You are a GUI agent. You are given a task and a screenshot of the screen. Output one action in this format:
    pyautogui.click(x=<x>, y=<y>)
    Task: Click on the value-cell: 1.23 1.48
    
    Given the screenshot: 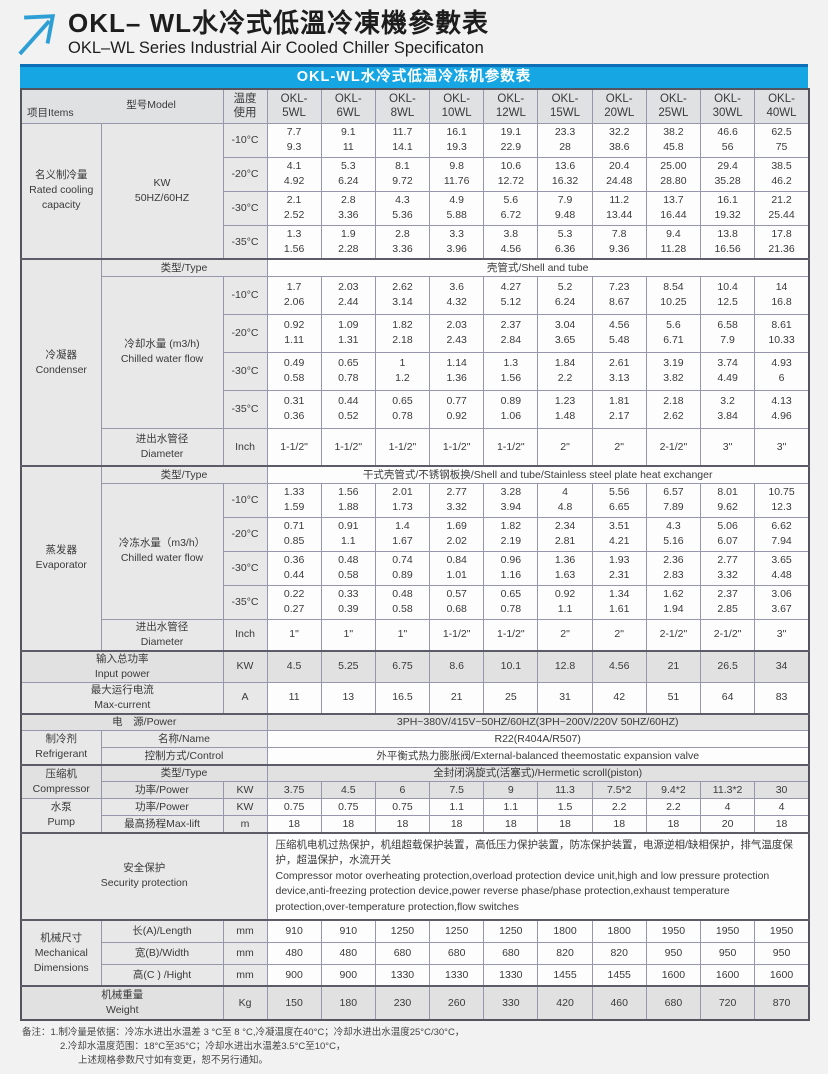 What is the action you would take?
    pyautogui.click(x=565, y=409)
    